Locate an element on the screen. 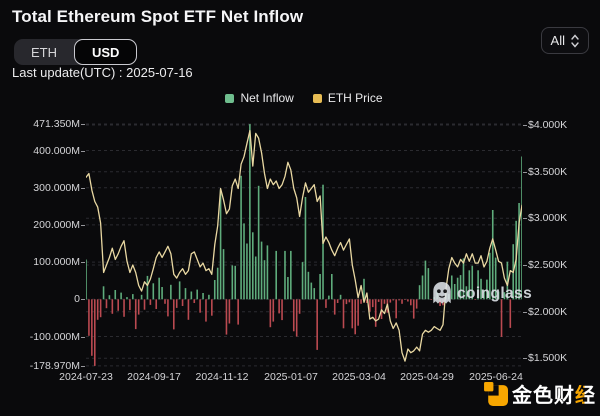 This screenshot has height=416, width=600. range-selector: All is located at coordinates (564, 40).